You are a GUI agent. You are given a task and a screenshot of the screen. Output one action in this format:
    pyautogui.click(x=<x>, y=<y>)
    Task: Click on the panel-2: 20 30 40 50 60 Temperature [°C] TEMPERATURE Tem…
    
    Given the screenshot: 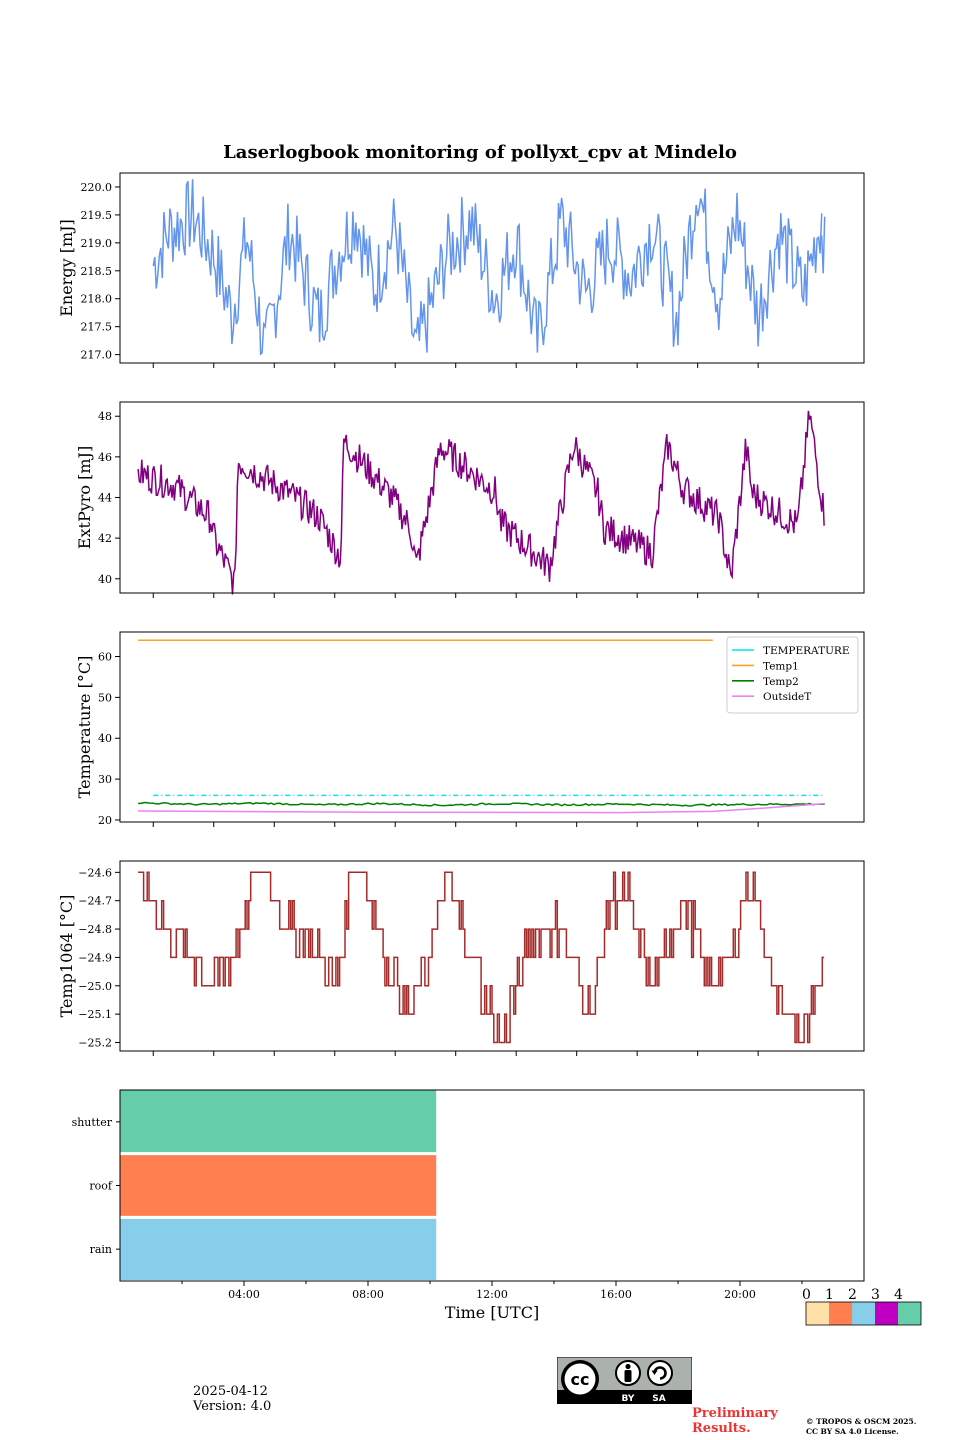 What is the action you would take?
    pyautogui.click(x=470, y=729)
    